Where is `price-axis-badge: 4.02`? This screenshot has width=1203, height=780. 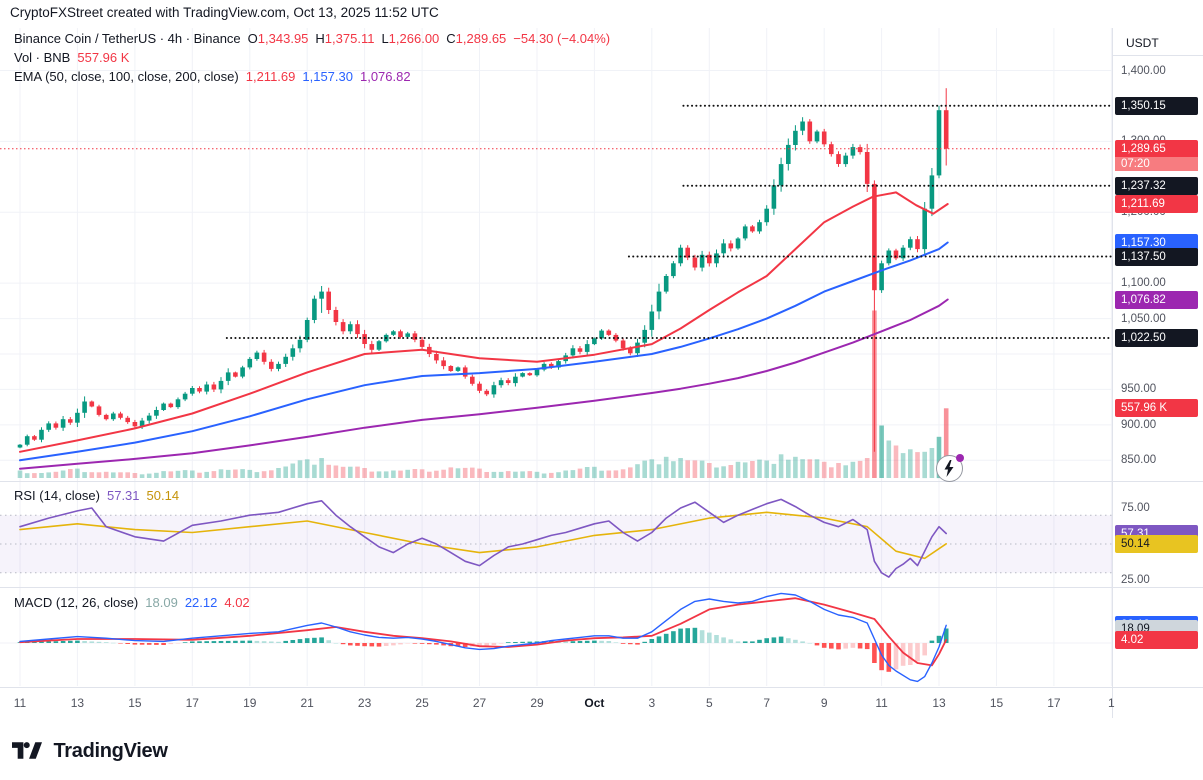 price-axis-badge: 4.02 is located at coordinates (1156, 639).